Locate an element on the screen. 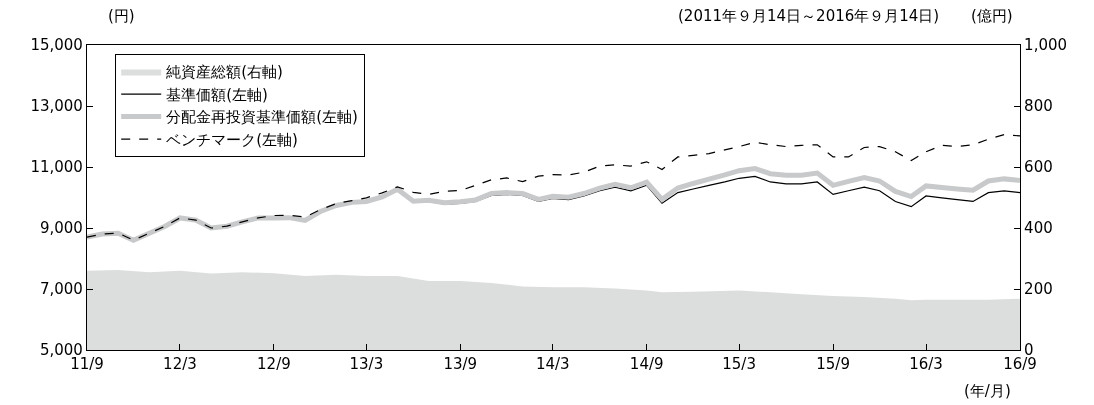  x-tick-label: 13/9 is located at coordinates (460, 364).